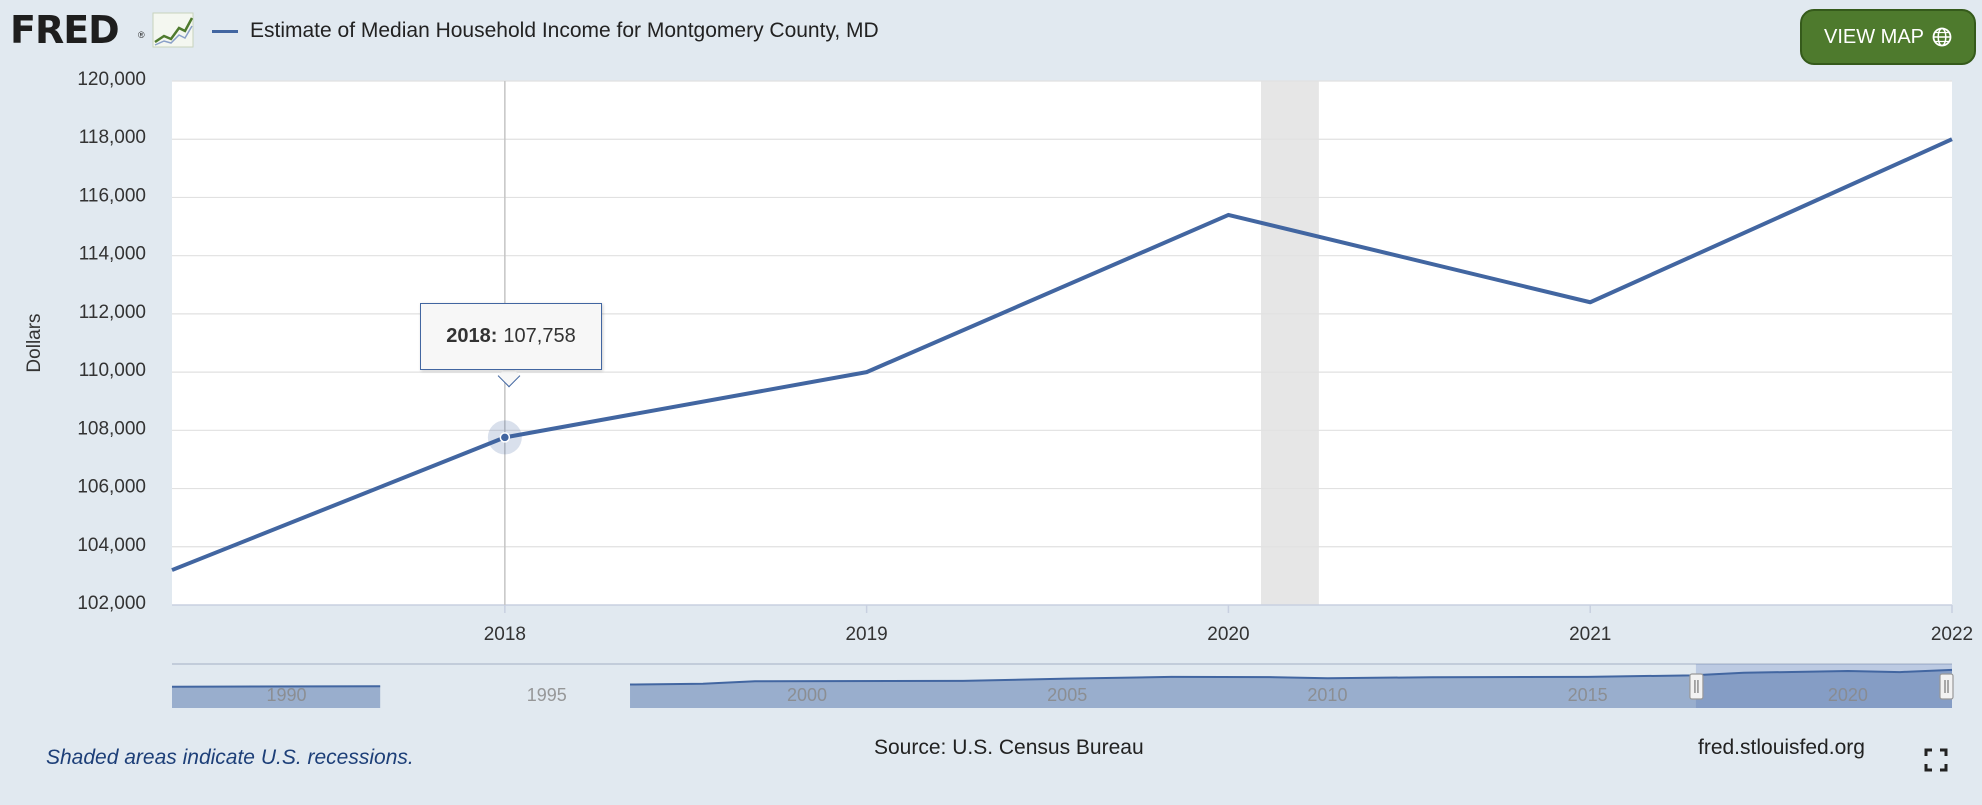  What do you see at coordinates (1781, 747) in the screenshot?
I see `site-url: fred.stlouisfed.org` at bounding box center [1781, 747].